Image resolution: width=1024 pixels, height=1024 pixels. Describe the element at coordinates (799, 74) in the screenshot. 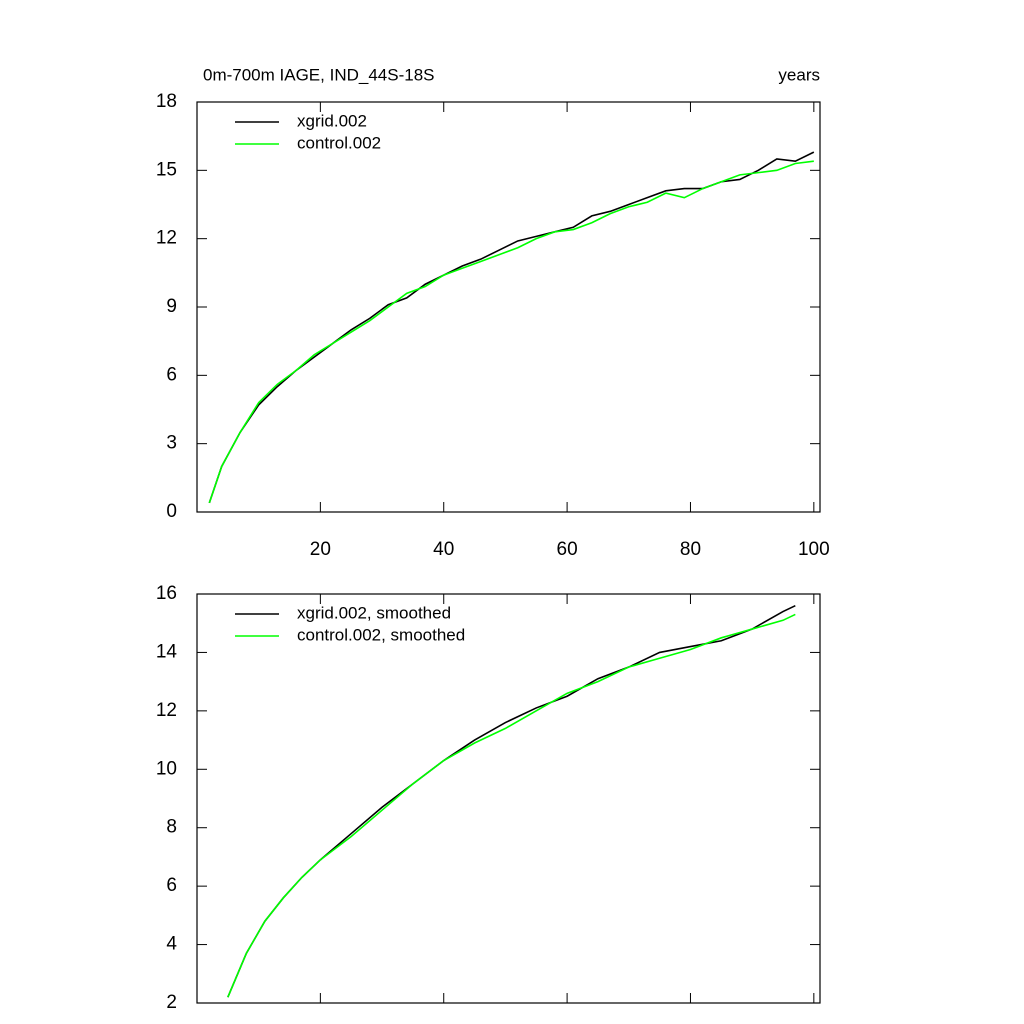

I see `chart-subtitle: years` at that location.